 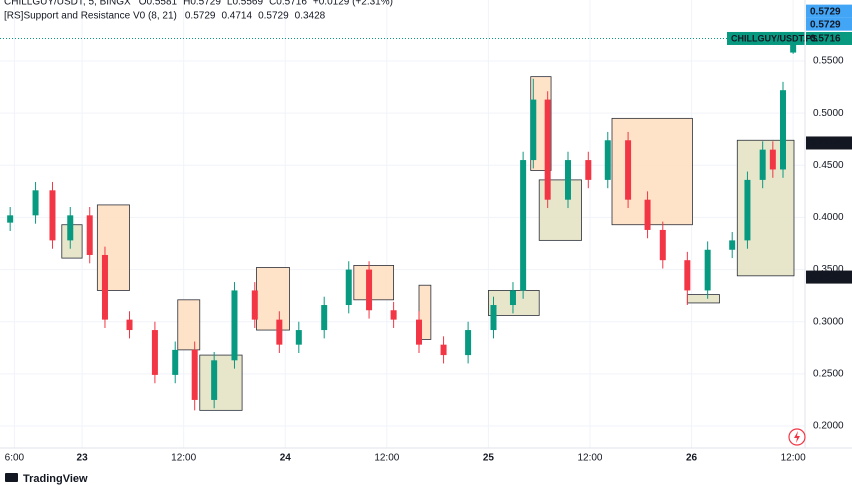 I want to click on y-tick-label: 0.5000, so click(x=828, y=113).